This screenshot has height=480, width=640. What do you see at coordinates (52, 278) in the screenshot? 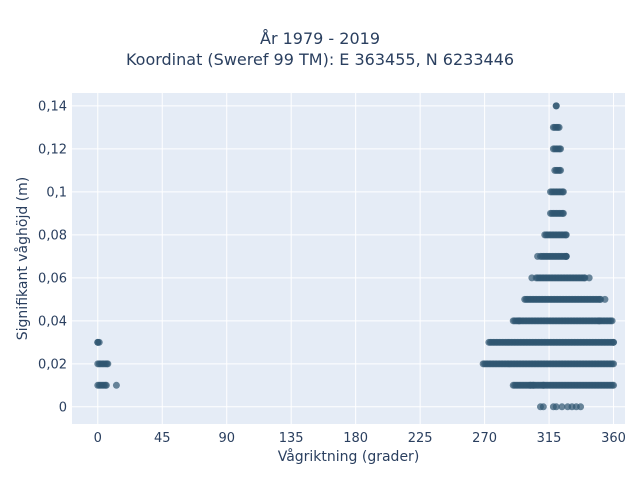
I see `y-tick-label: 0,06` at bounding box center [52, 278].